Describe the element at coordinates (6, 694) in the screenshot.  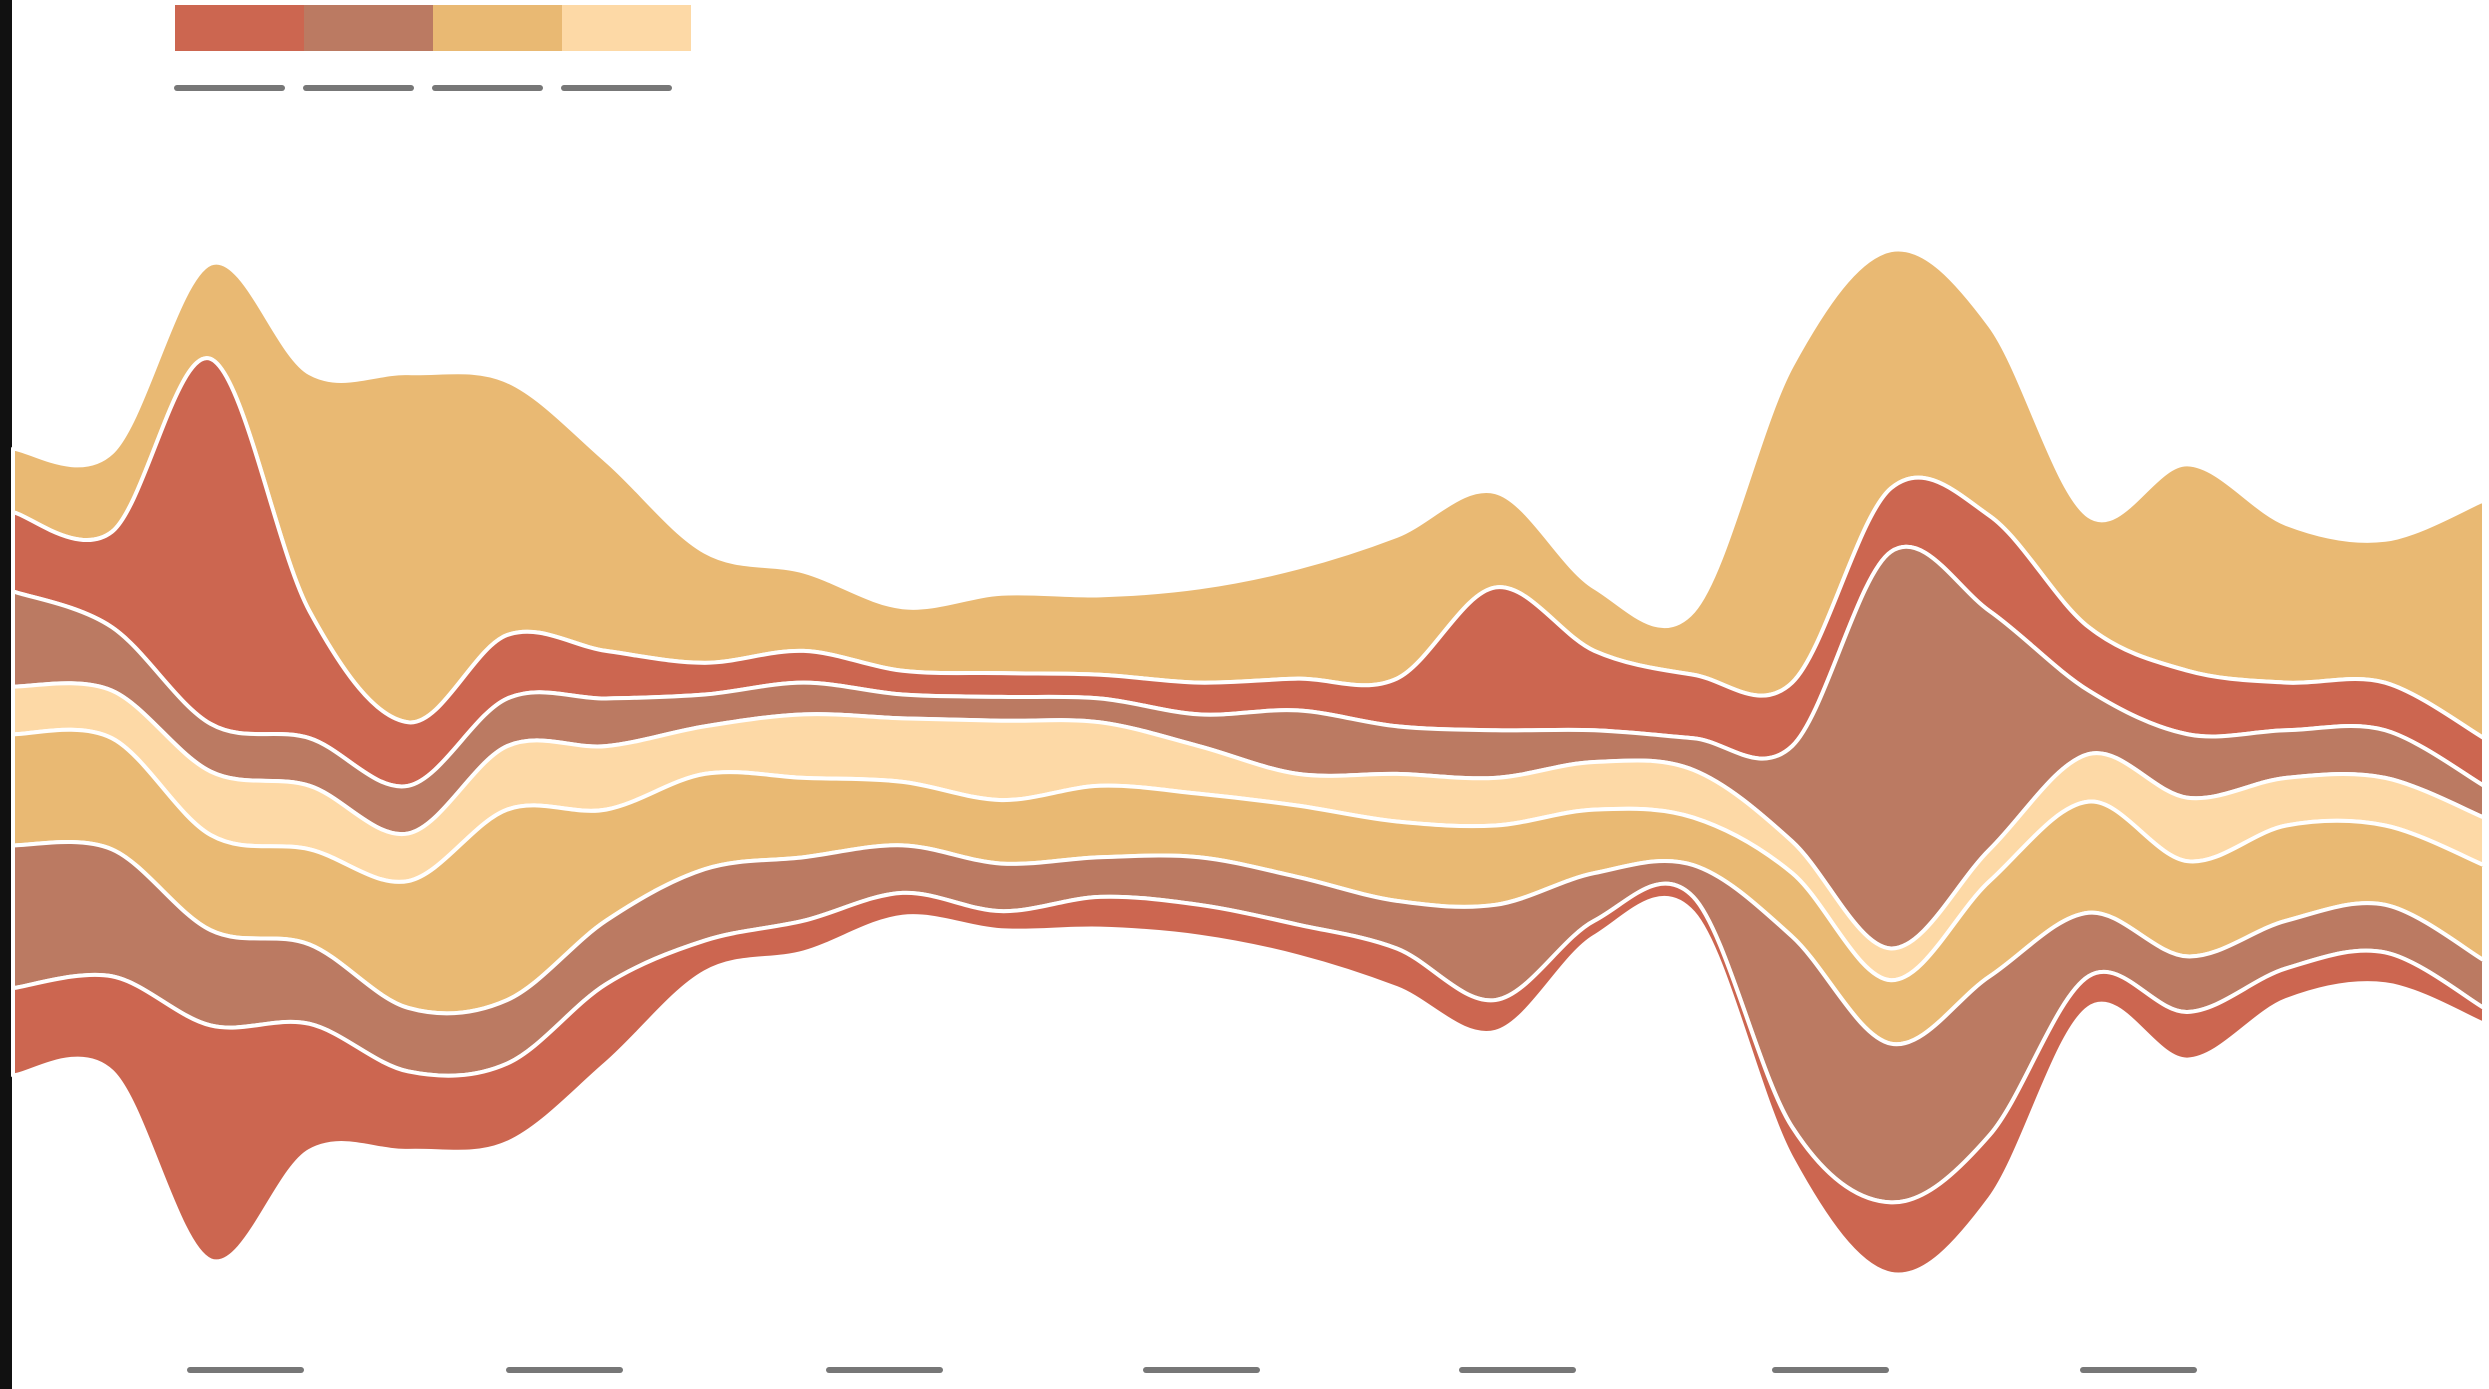
I see `left-edge` at that location.